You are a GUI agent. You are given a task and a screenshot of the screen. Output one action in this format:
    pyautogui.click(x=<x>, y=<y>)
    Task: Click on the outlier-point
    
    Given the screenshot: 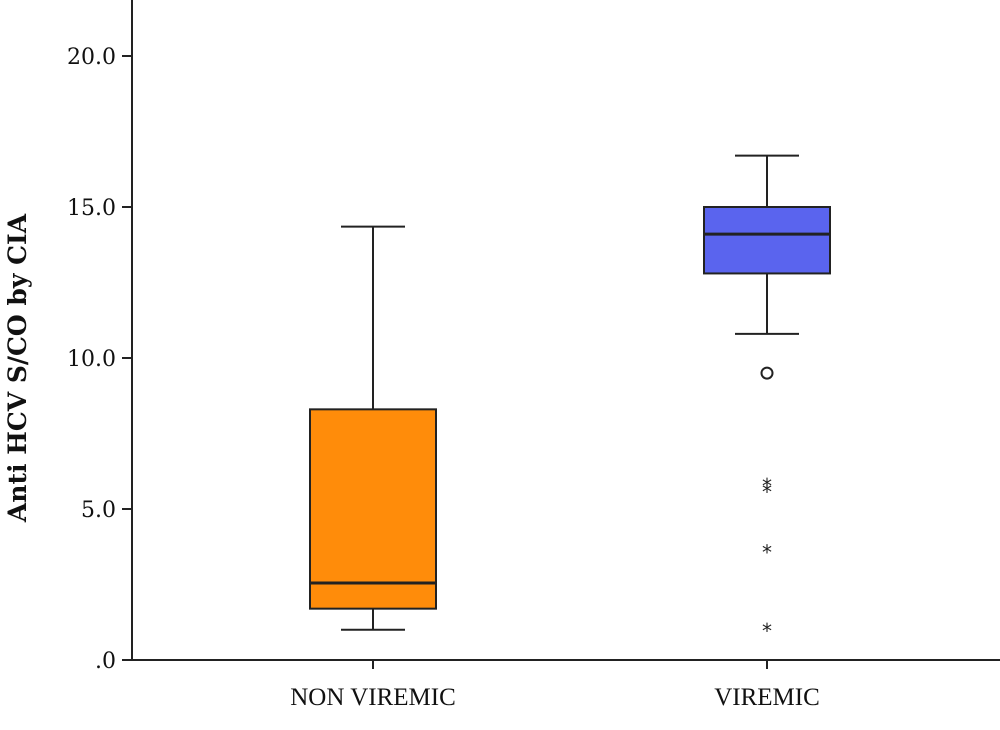 What is the action you would take?
    pyautogui.click(x=767, y=373)
    